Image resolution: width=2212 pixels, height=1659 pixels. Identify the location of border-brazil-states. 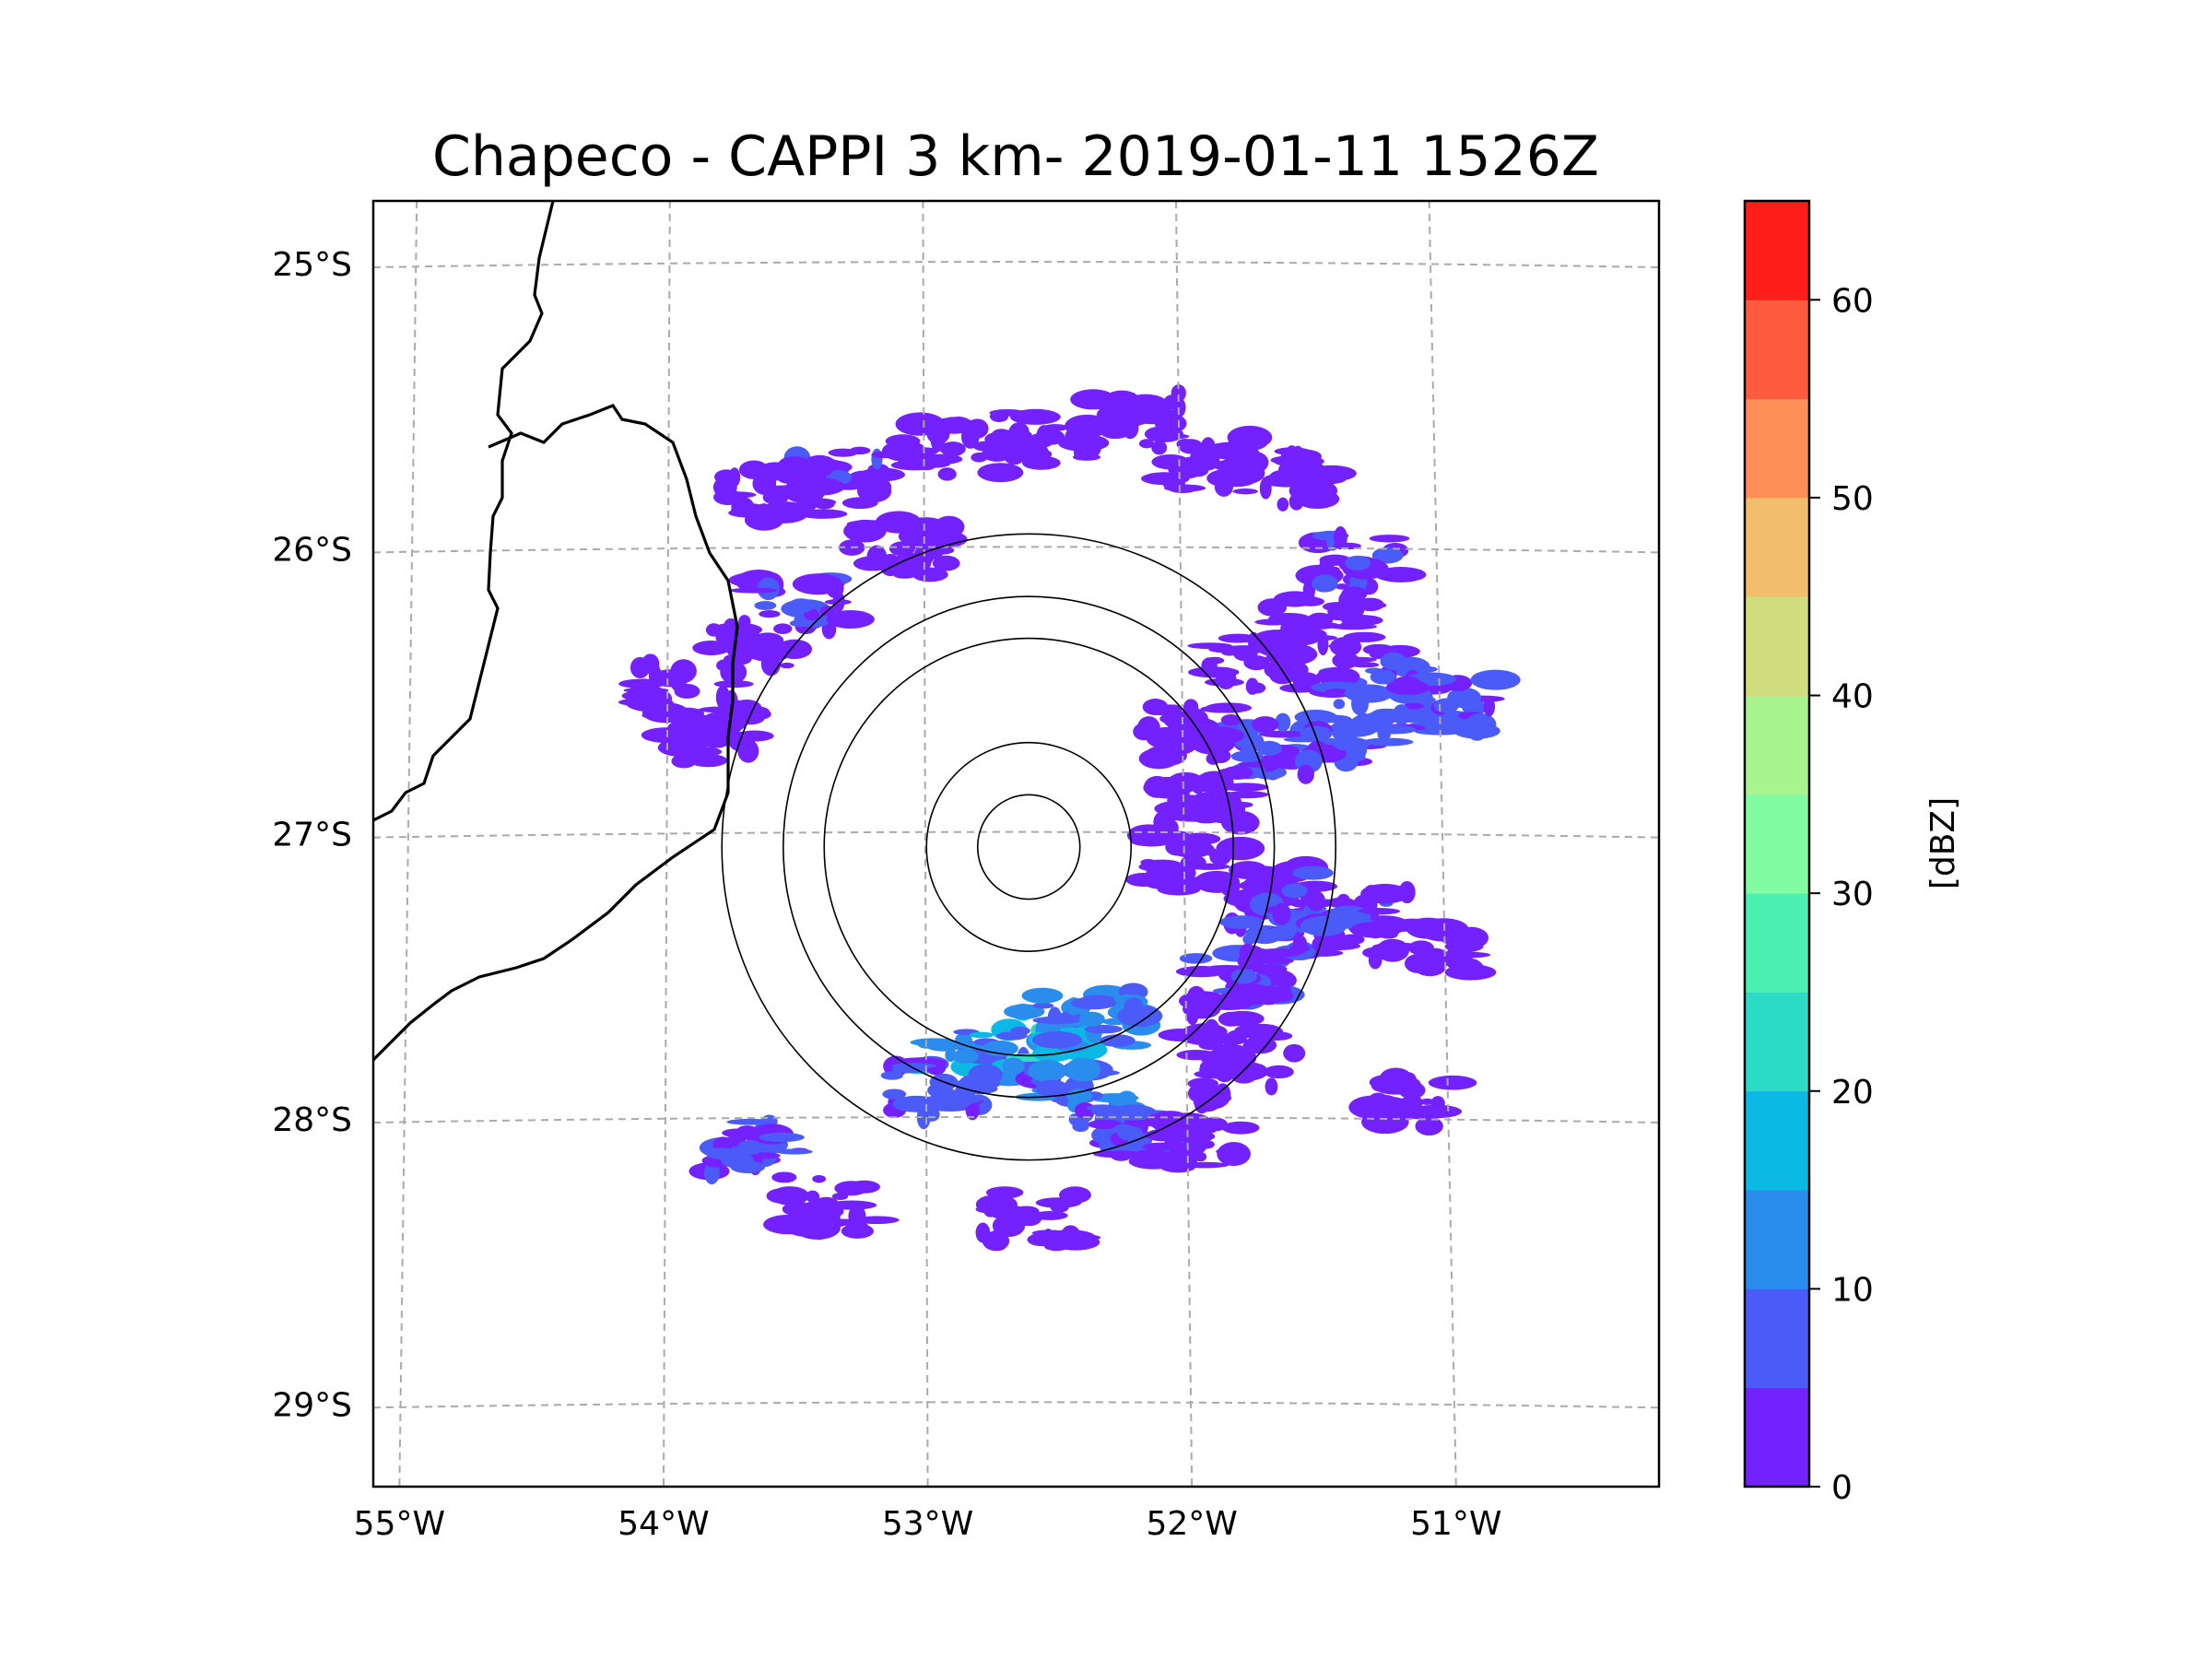
(556, 733).